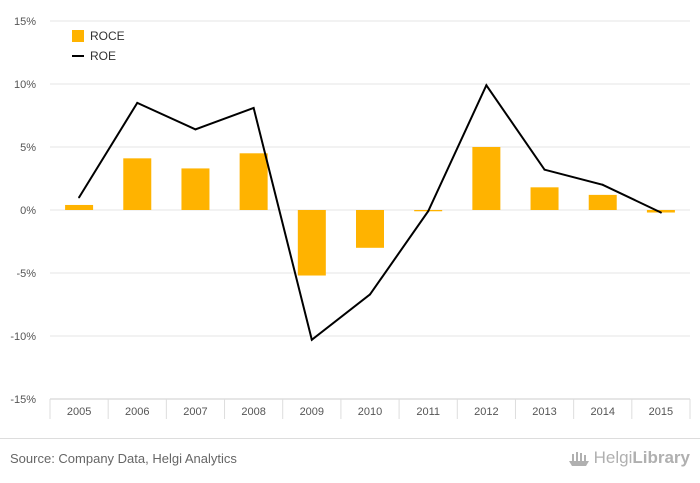 The image size is (700, 483). I want to click on x-tick-label: 2015, so click(661, 412).